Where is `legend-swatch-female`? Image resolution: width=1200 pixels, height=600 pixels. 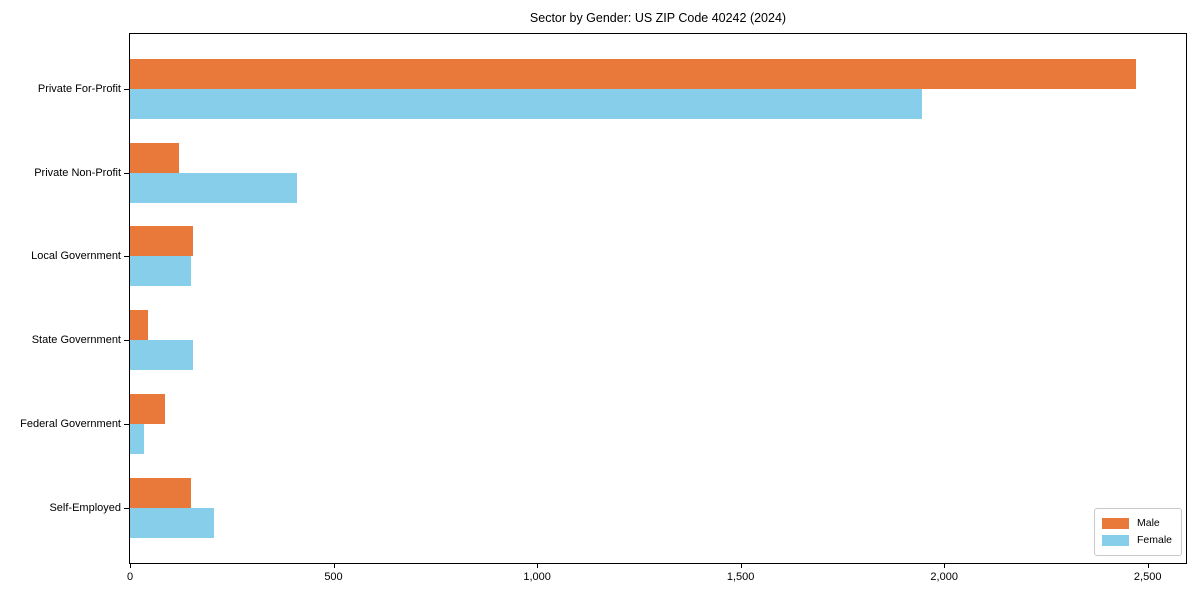 legend-swatch-female is located at coordinates (1115, 540).